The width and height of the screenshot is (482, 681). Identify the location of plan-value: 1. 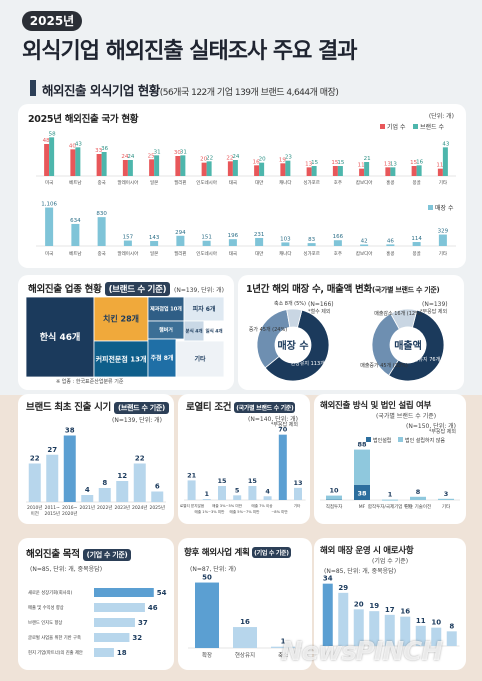
(283, 642).